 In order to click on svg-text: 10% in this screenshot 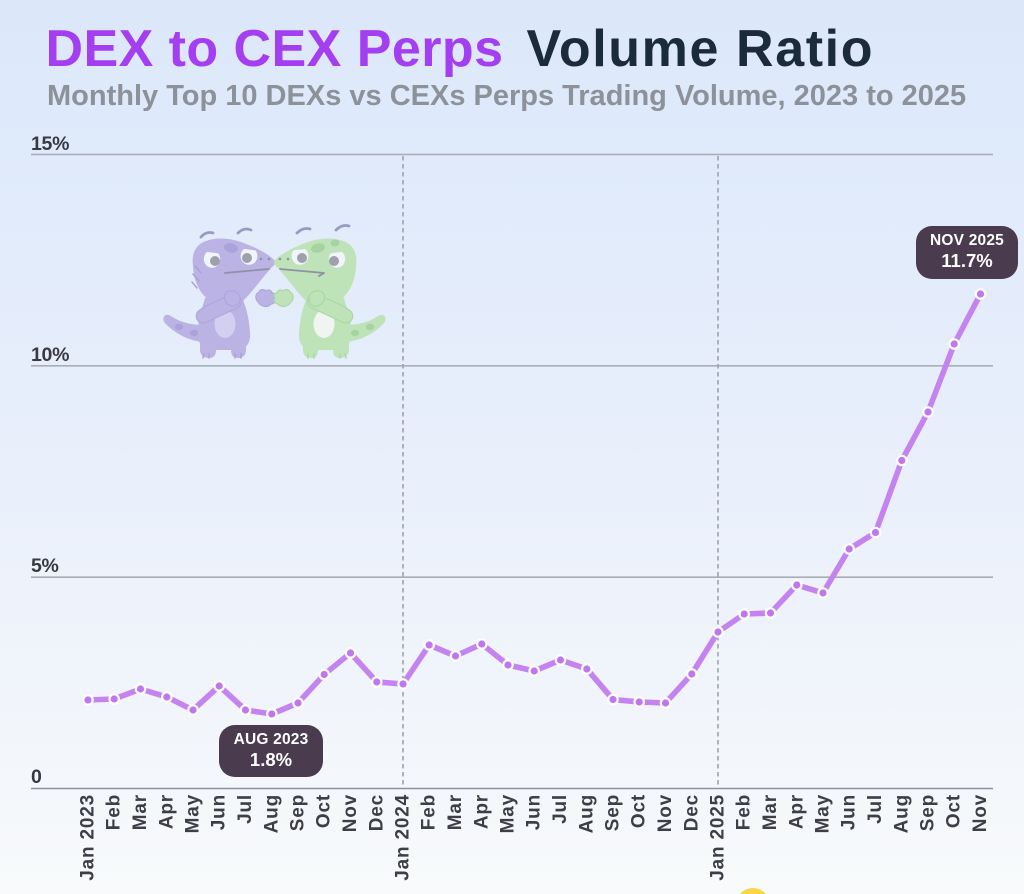, I will do `click(50, 355)`.